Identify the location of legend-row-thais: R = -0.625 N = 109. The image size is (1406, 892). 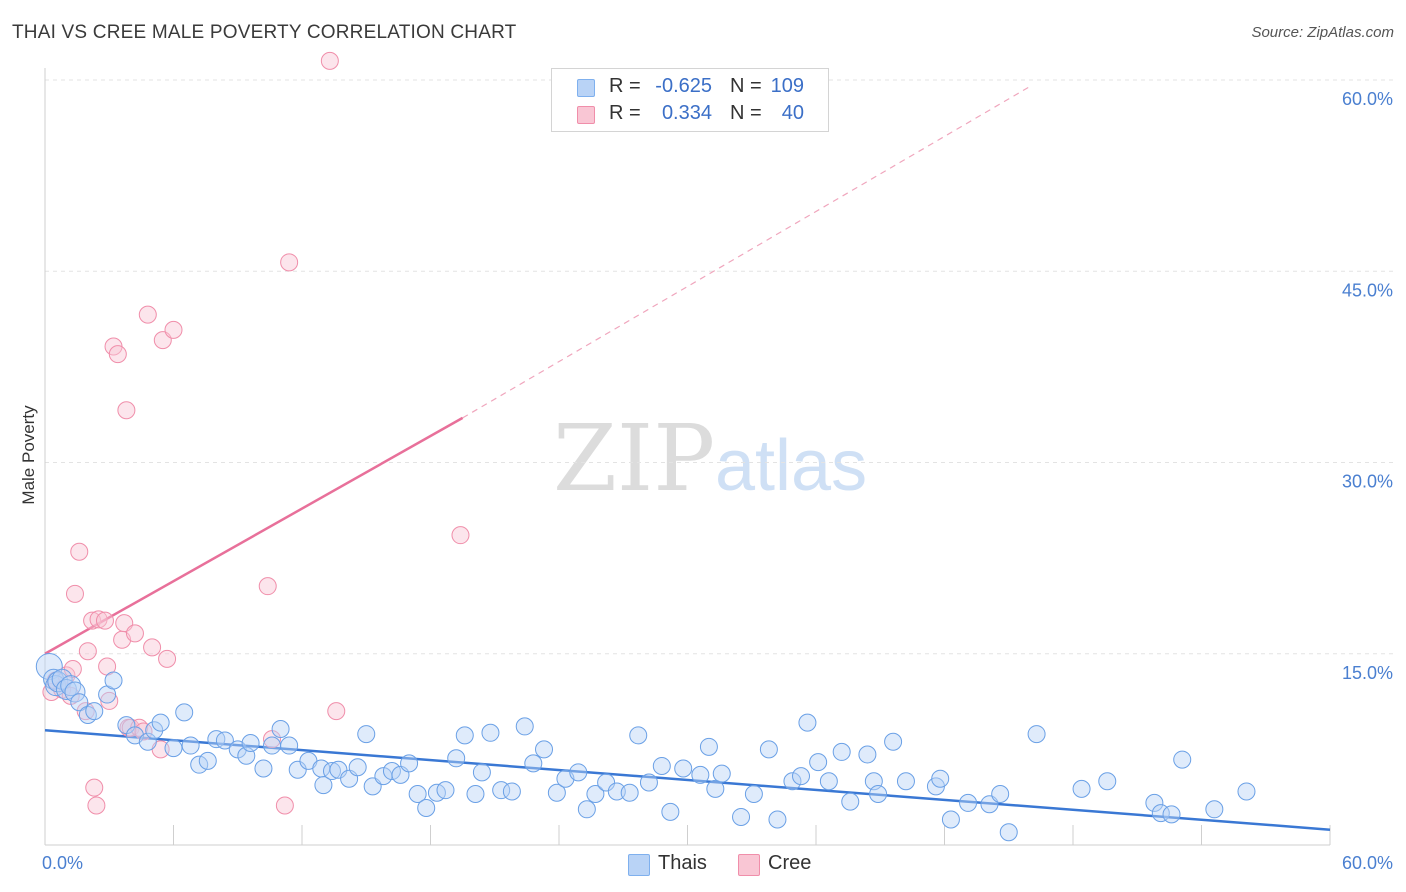
(690, 87).